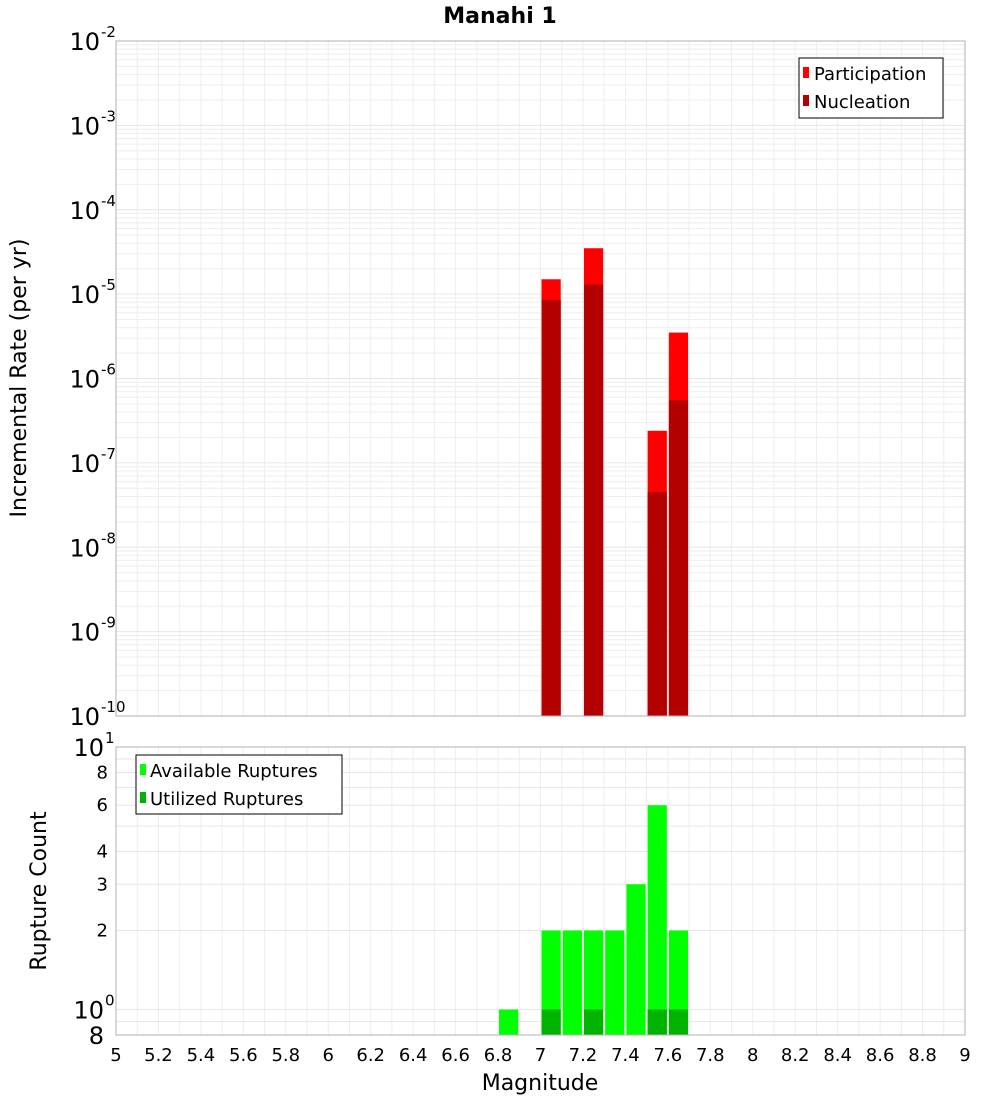 This screenshot has height=1100, width=1000. What do you see at coordinates (870, 74) in the screenshot?
I see `legend-label-participation: Participation` at bounding box center [870, 74].